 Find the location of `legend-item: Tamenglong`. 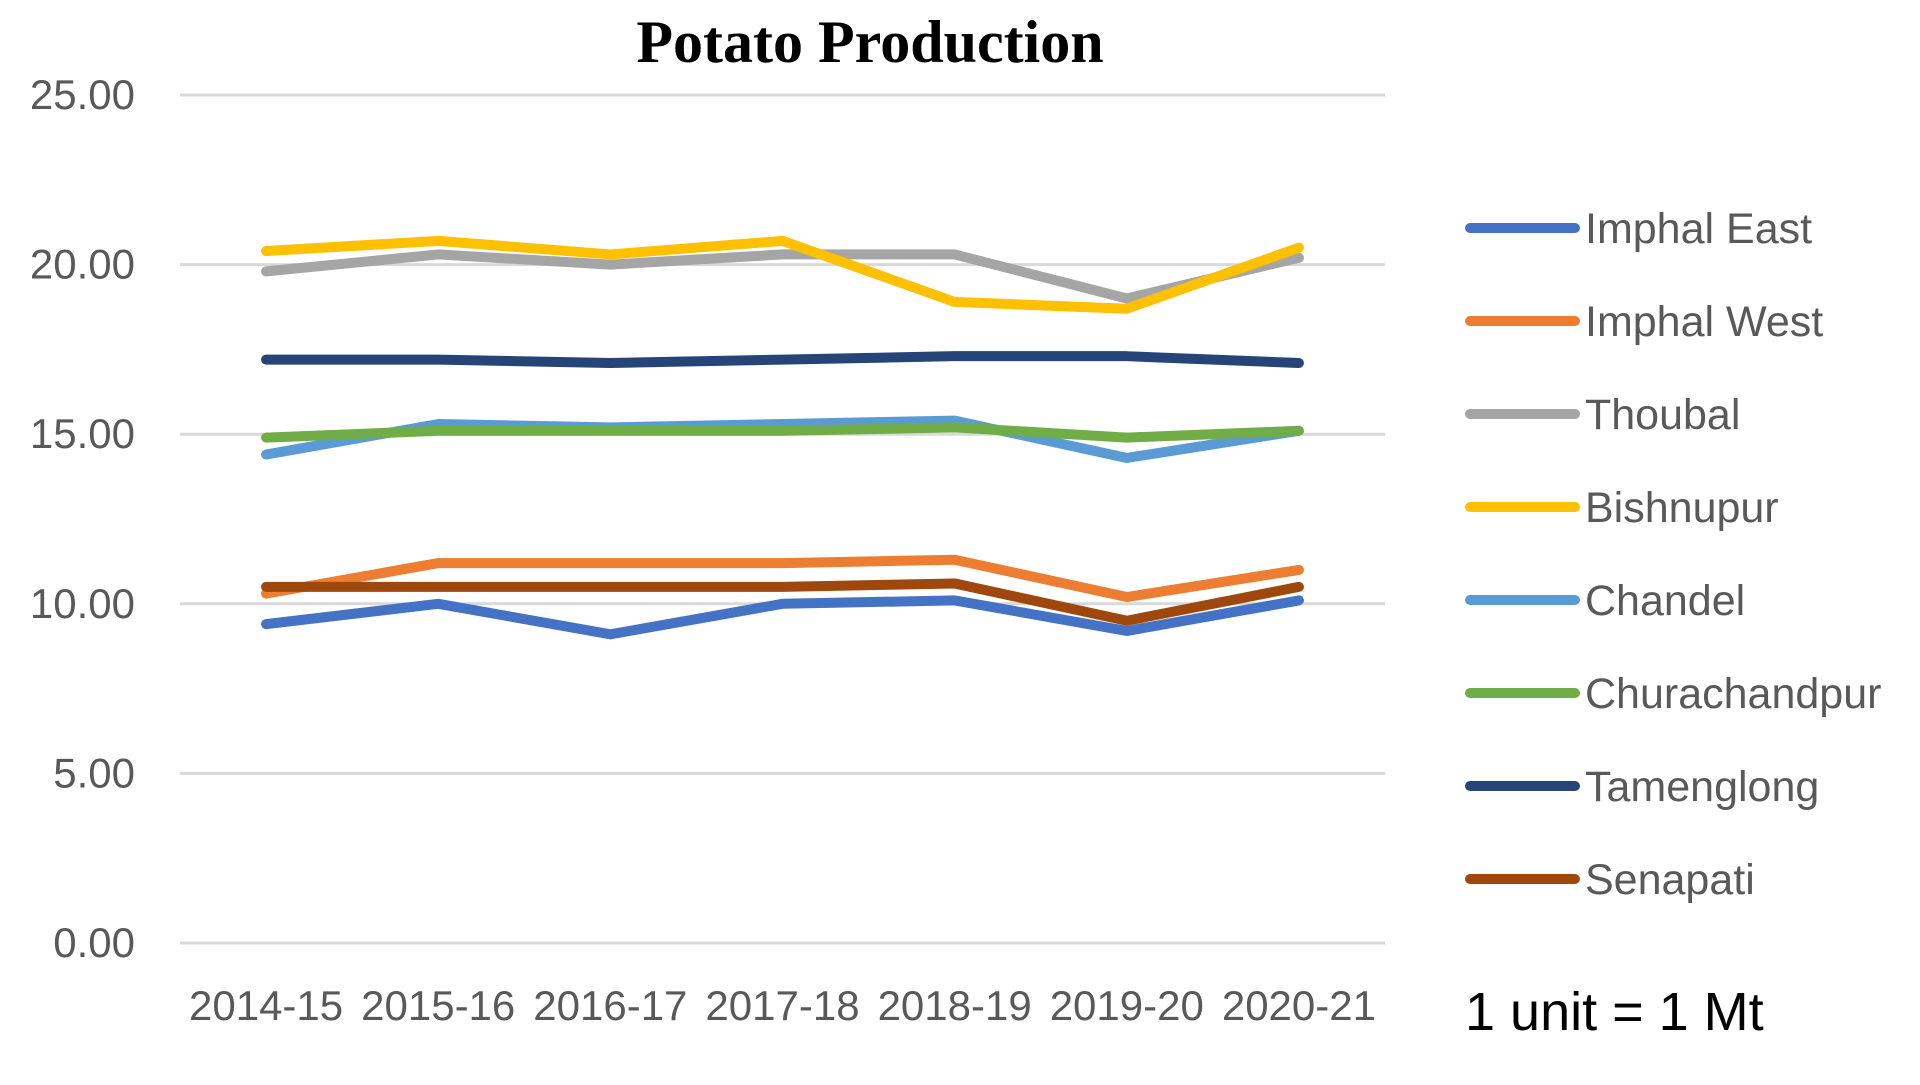

legend-item: Tamenglong is located at coordinates (1644, 787).